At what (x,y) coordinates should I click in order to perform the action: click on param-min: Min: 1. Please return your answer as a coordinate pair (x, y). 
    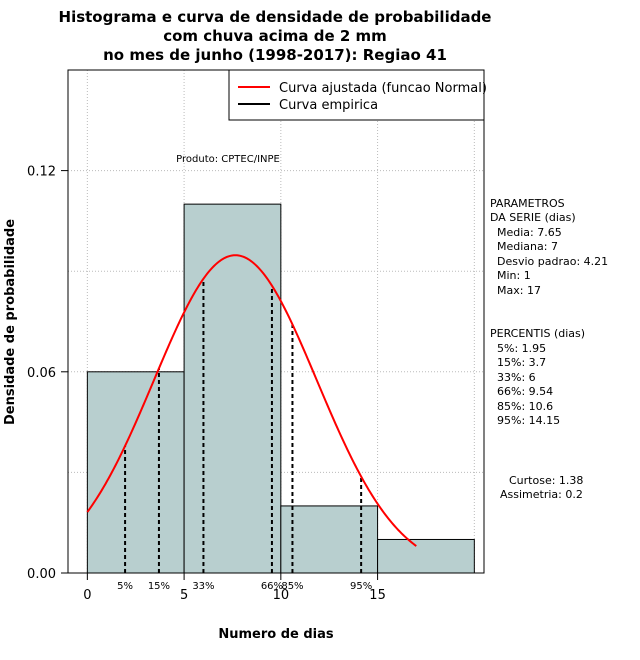
    Looking at the image, I should click on (514, 275).